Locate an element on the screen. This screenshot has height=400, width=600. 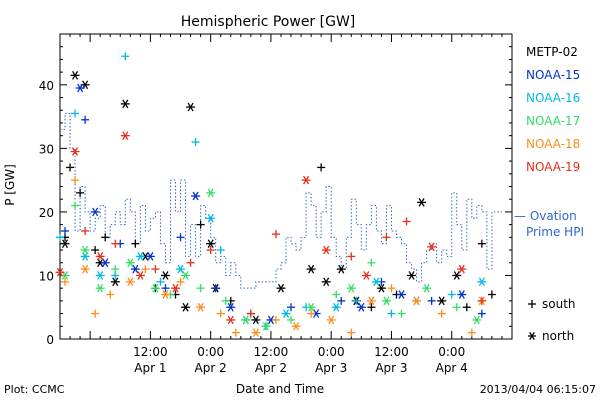
legend-entry: NOAA-17 is located at coordinates (553, 121).